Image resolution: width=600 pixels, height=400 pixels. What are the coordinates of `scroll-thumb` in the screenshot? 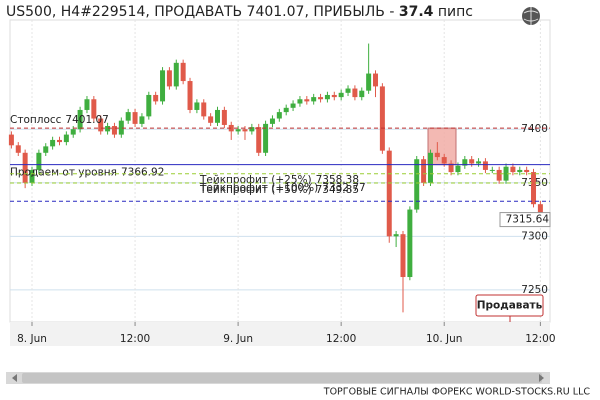 It's located at (282, 378).